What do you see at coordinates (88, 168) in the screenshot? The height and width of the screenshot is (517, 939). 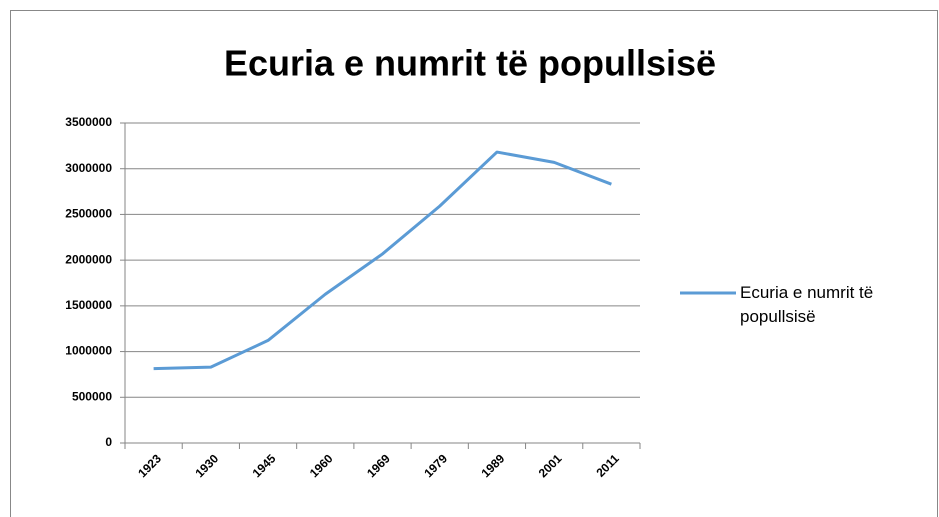 I see `y-tick-label: 3000000` at bounding box center [88, 168].